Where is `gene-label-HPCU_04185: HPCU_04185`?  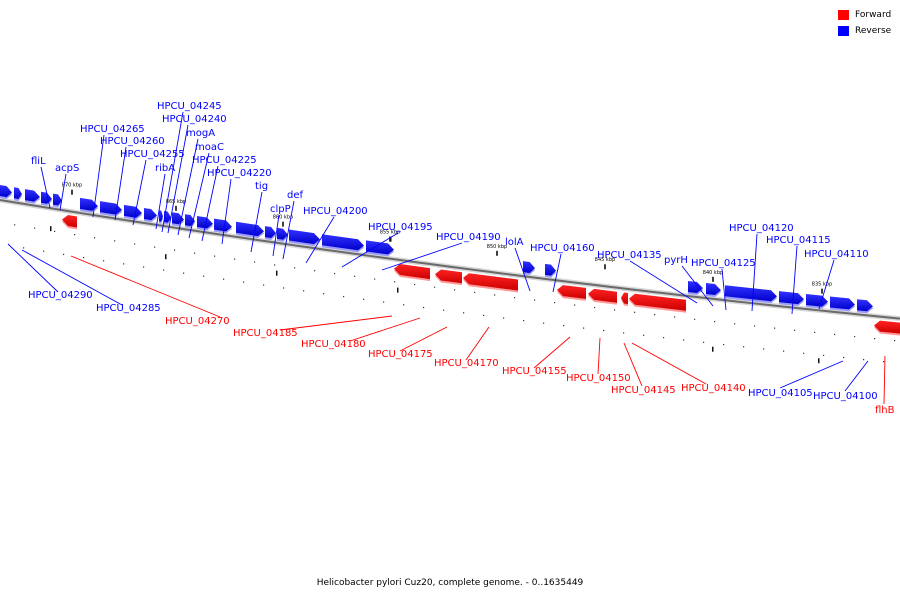
gene-label-HPCU_04185: HPCU_04185 is located at coordinates (265, 333).